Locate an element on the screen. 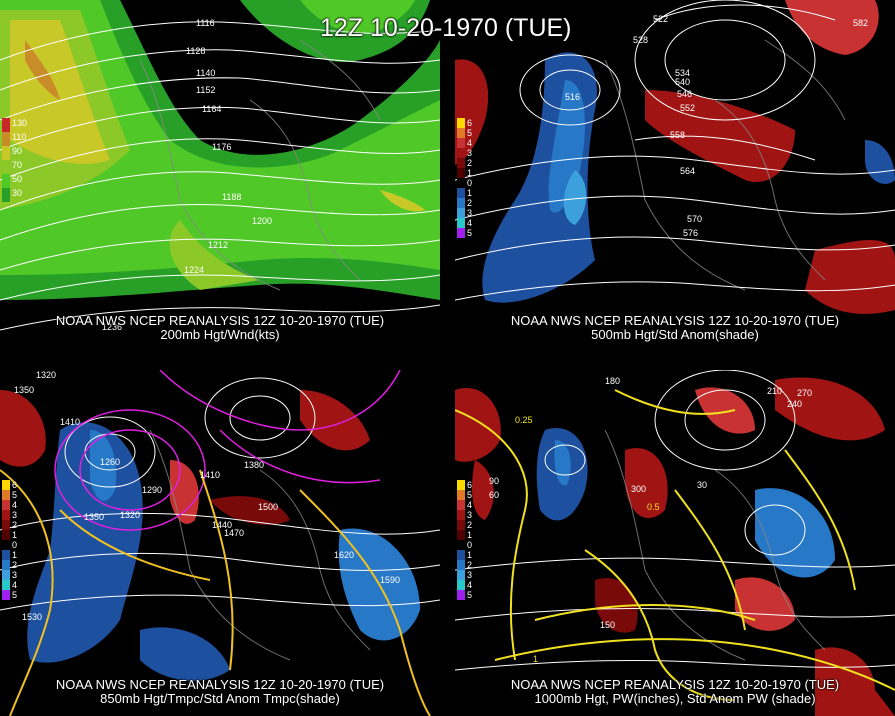 Image resolution: width=895 pixels, height=716 pixels. contour-label: 582 is located at coordinates (860, 23).